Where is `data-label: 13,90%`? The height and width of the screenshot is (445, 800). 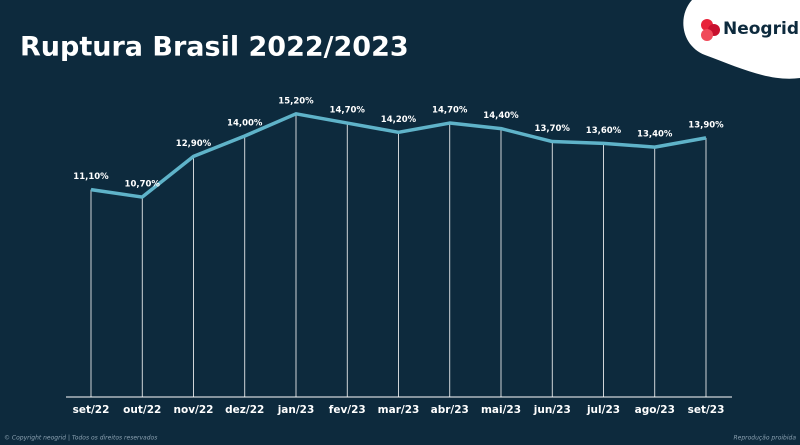 data-label: 13,90% is located at coordinates (706, 125).